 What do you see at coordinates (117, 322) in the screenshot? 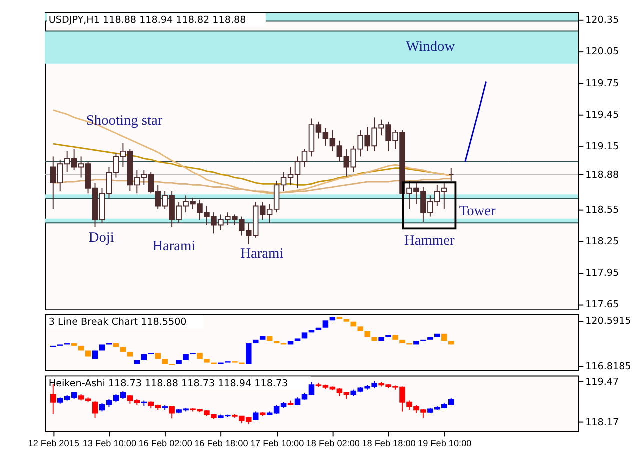
I see `chart-title: 3 Line Break Chart 118.5500` at bounding box center [117, 322].